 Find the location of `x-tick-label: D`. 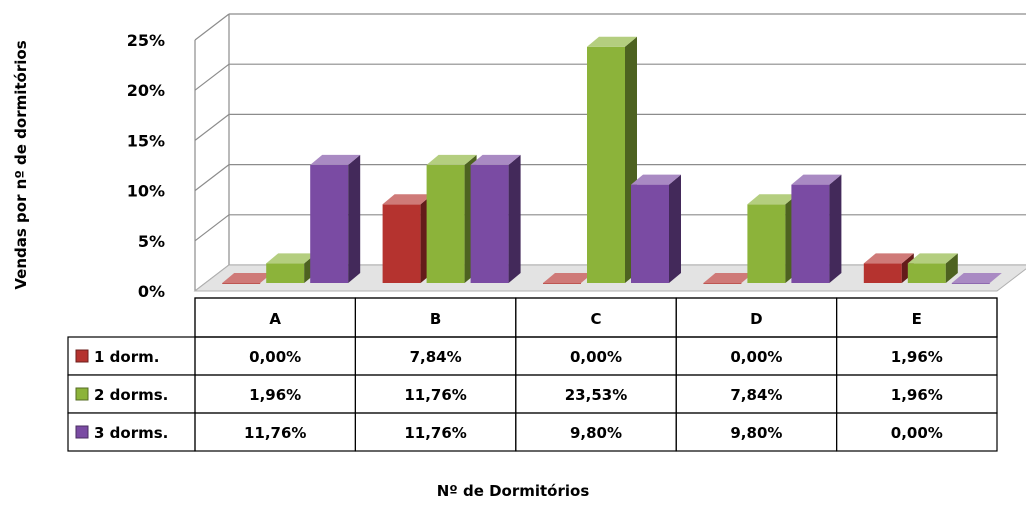

x-tick-label: D is located at coordinates (756, 319).